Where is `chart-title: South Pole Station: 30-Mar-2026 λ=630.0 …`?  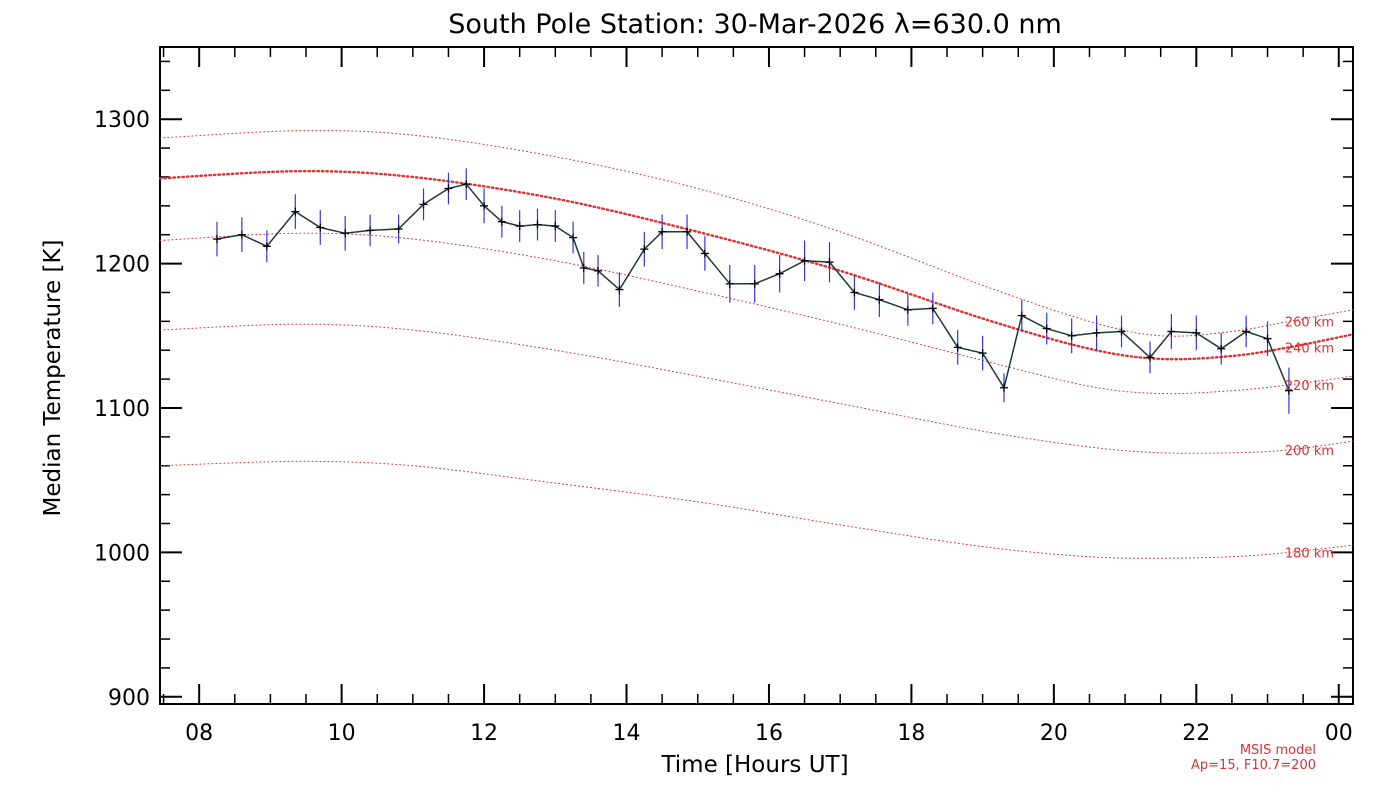 chart-title: South Pole Station: 30-Mar-2026 λ=630.0 … is located at coordinates (755, 24).